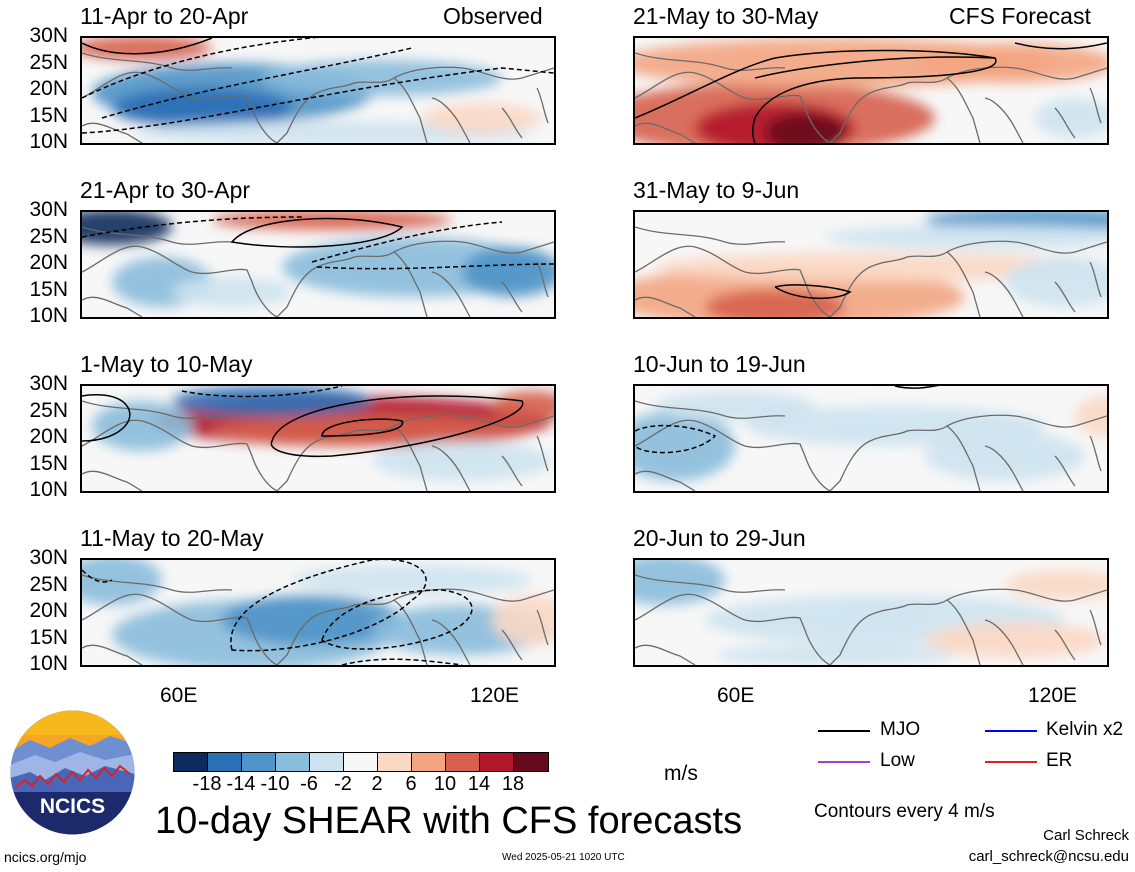 This screenshot has width=1135, height=872. Describe the element at coordinates (1086, 835) in the screenshot. I see `footer-author: Carl Schreck` at that location.